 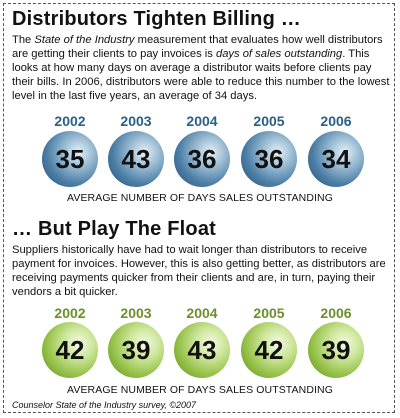 I want to click on chart2-year-label: 2005, so click(x=269, y=313).